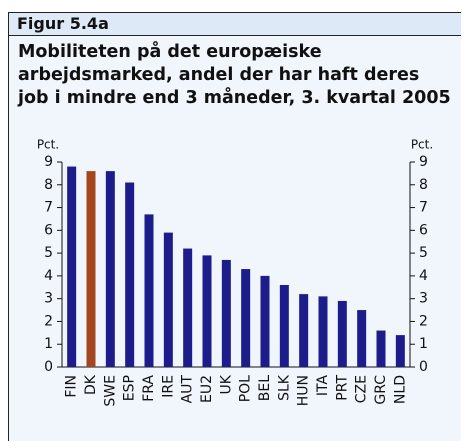  What do you see at coordinates (362, 389) in the screenshot?
I see `x-tick-label: CZE` at bounding box center [362, 389].